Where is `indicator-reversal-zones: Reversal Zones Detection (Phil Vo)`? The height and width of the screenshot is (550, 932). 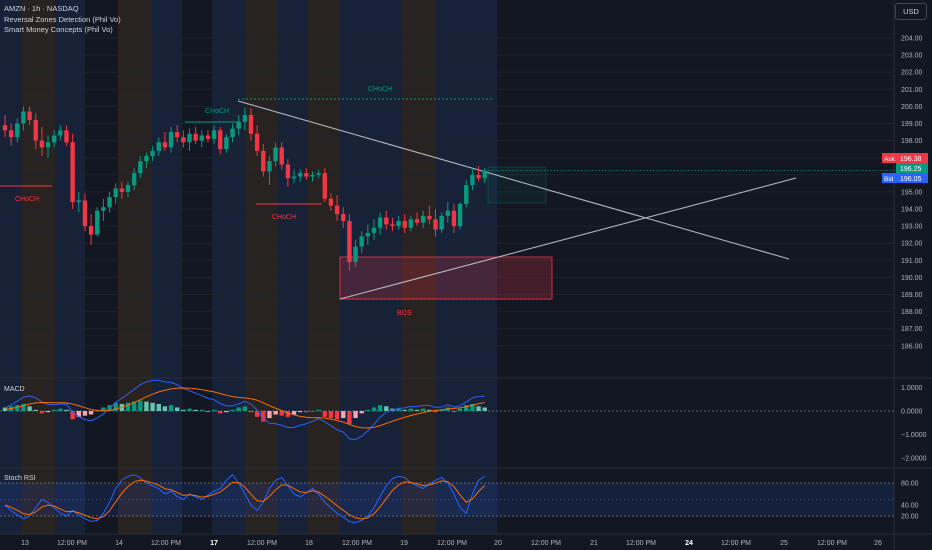 indicator-reversal-zones: Reversal Zones Detection (Phil Vo) is located at coordinates (62, 19).